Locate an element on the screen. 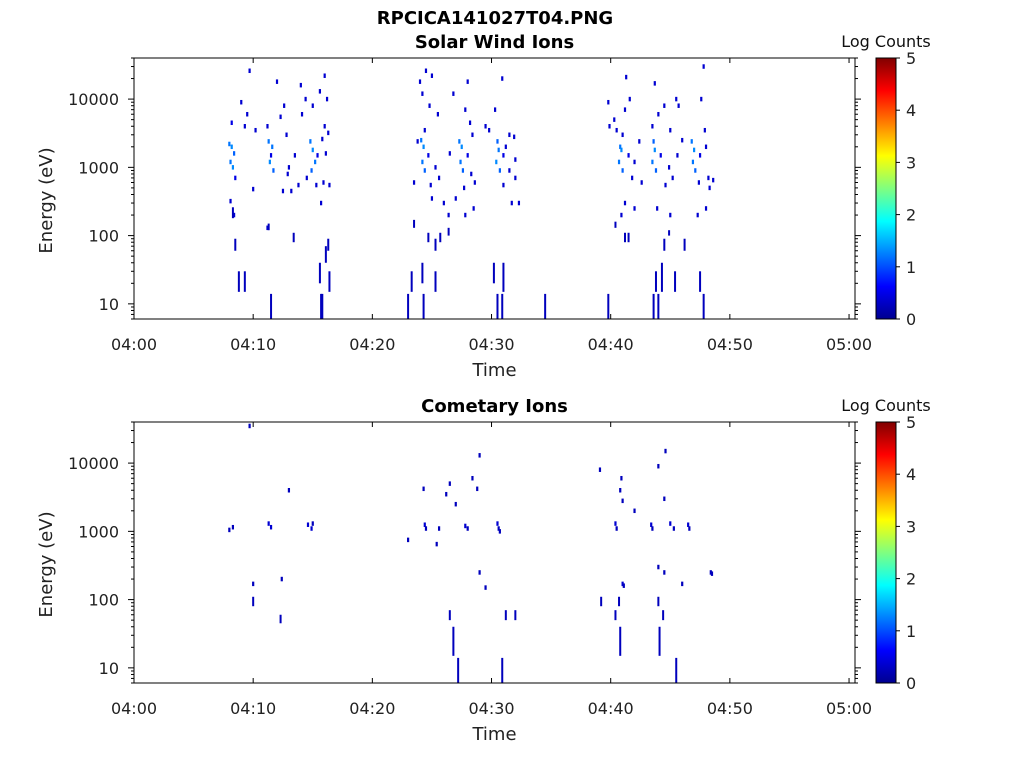 The image size is (1024, 768). sw-colorbar-tick-label: 3 is located at coordinates (911, 162).